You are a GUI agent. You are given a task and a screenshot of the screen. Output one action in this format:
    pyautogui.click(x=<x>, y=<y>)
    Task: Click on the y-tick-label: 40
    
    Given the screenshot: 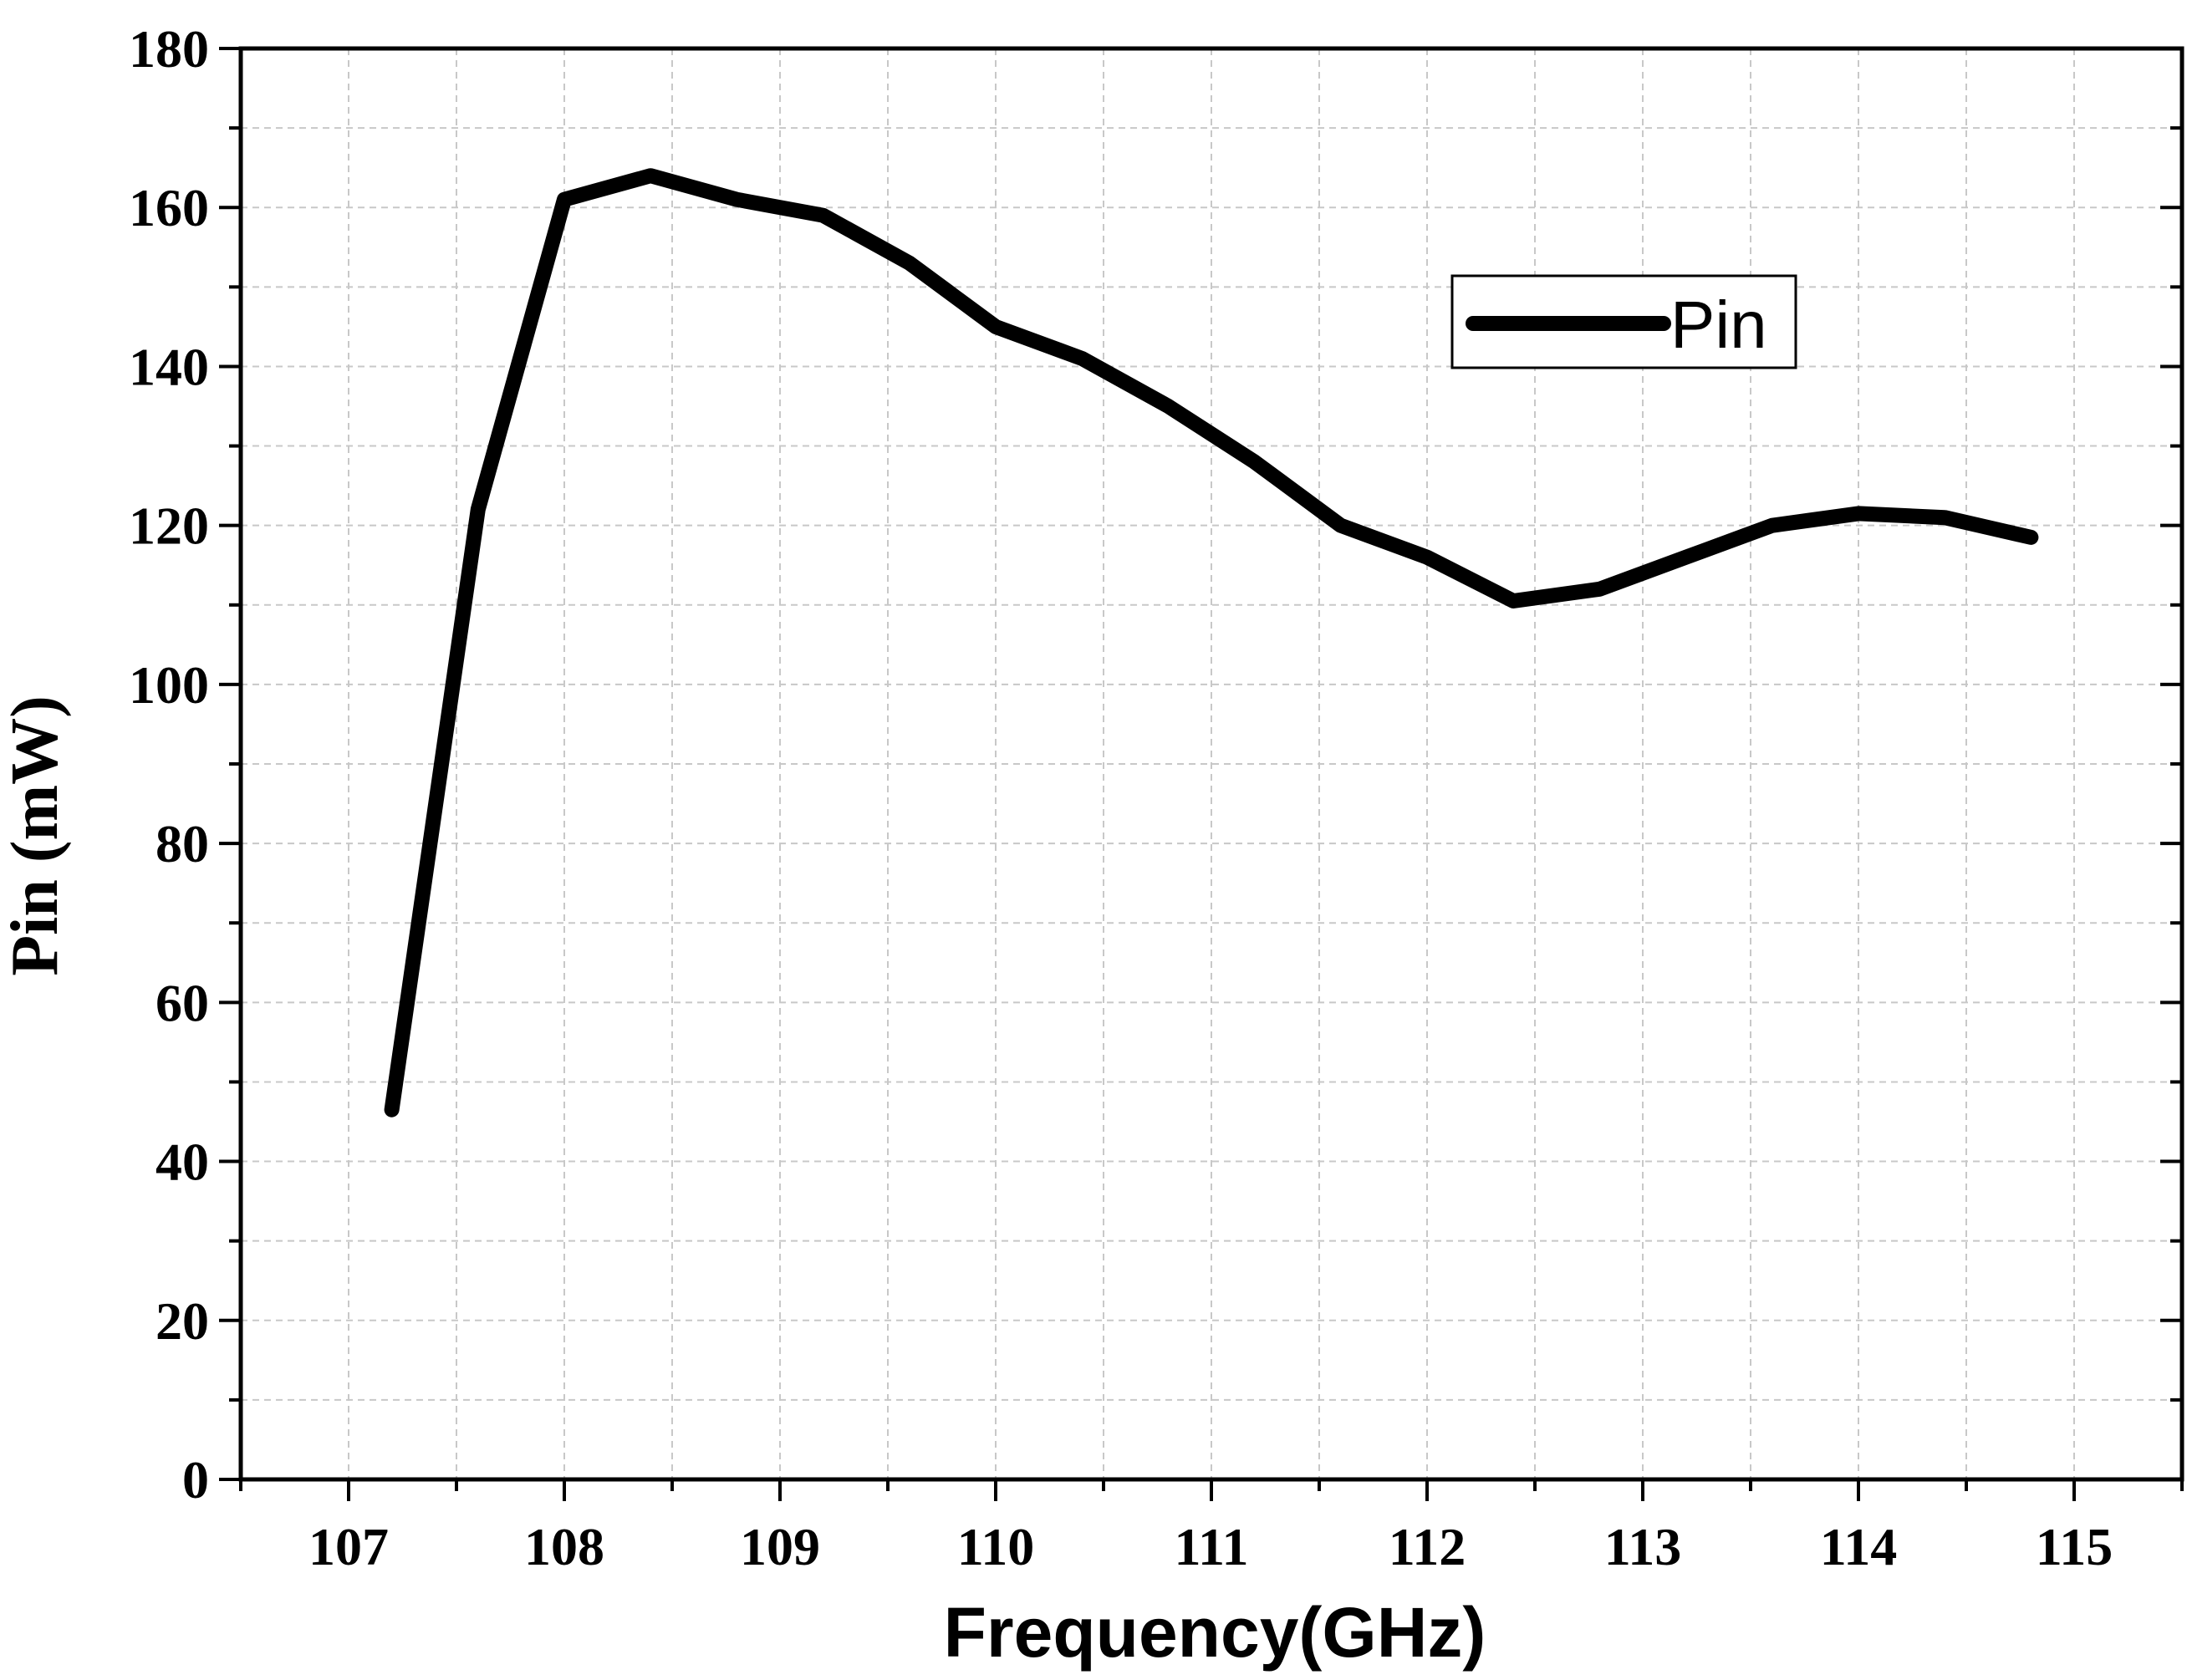 What is the action you would take?
    pyautogui.click(x=182, y=1162)
    